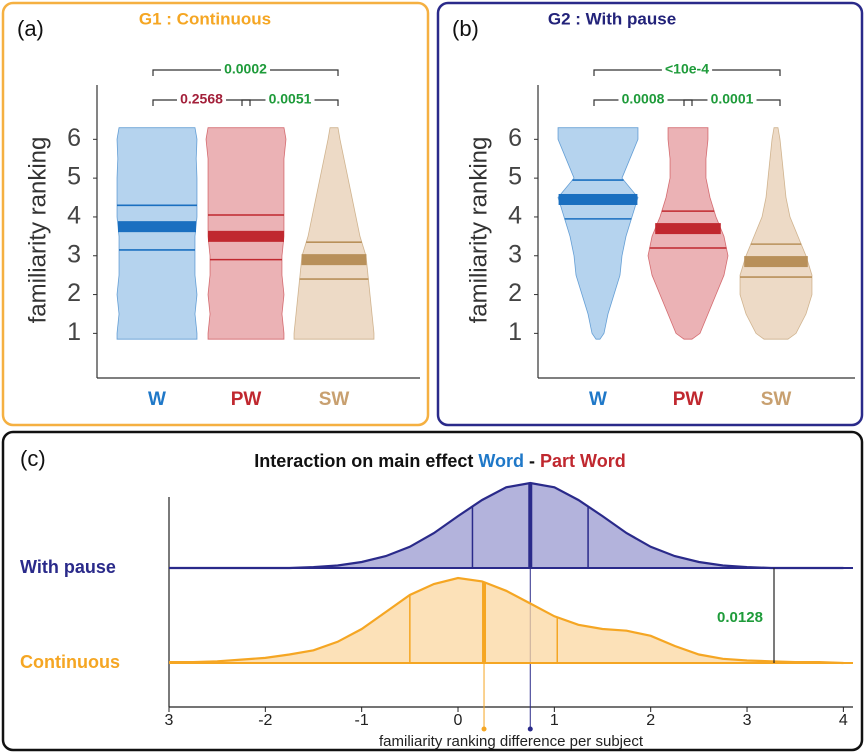 The height and width of the screenshot is (754, 867). What do you see at coordinates (843, 720) in the screenshot?
I see `x-tick-label: 4` at bounding box center [843, 720].